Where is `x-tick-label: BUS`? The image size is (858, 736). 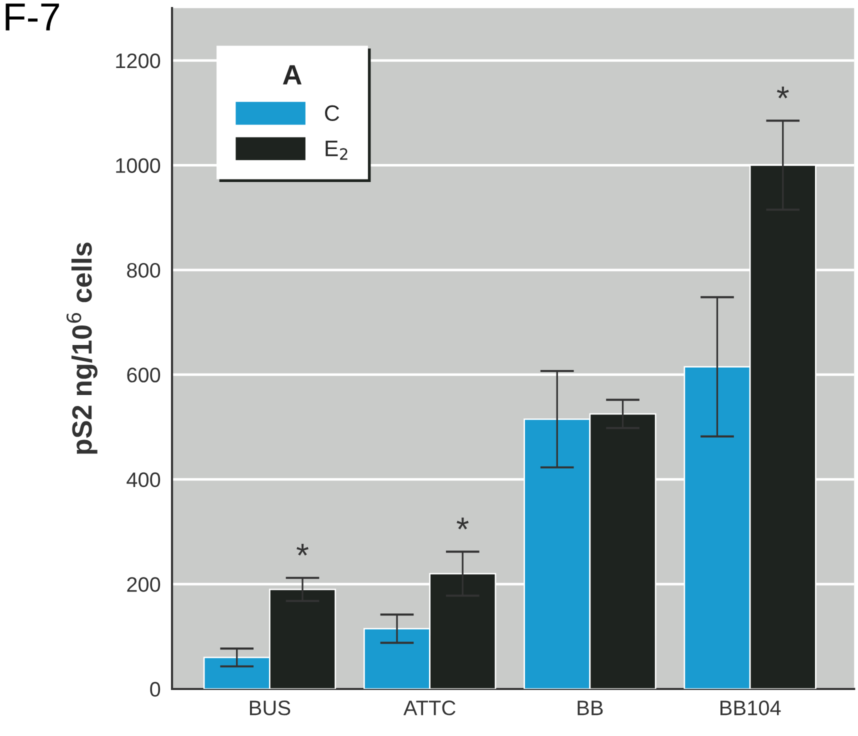
x-tick-label: BUS is located at coordinates (270, 708).